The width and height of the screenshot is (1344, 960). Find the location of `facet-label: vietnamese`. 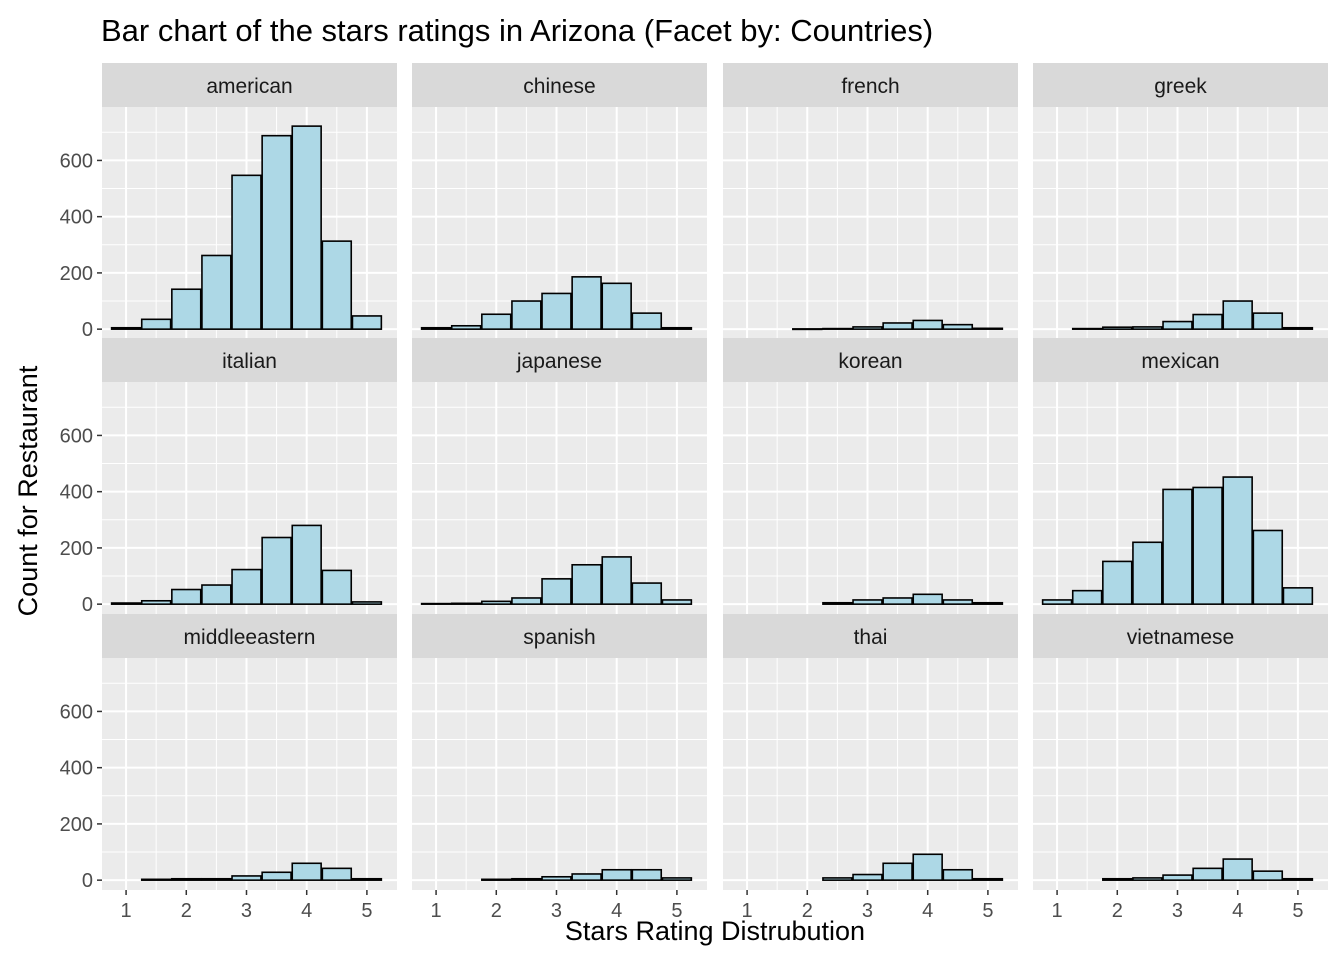

facet-label: vietnamese is located at coordinates (1180, 637).